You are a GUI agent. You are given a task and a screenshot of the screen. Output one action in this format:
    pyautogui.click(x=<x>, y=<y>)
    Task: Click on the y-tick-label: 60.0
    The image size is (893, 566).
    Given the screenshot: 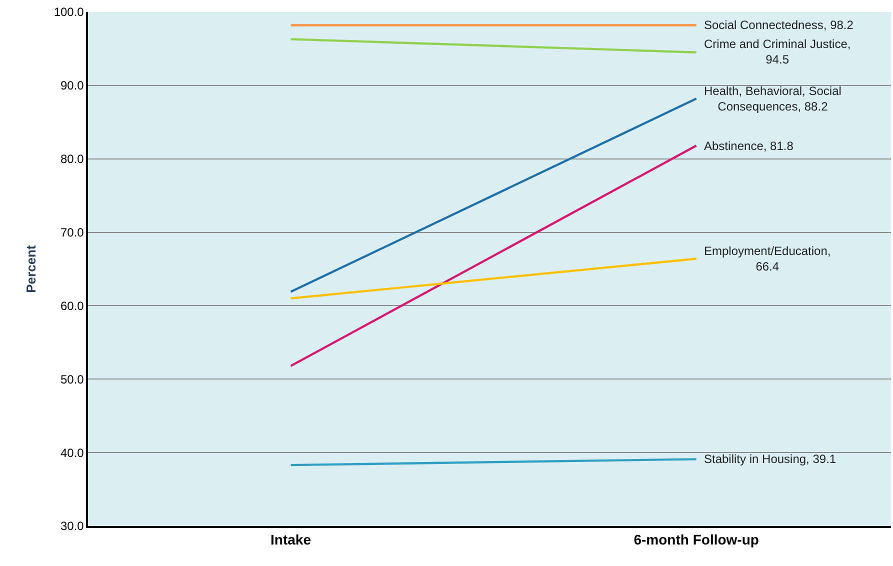 What is the action you would take?
    pyautogui.click(x=72, y=305)
    